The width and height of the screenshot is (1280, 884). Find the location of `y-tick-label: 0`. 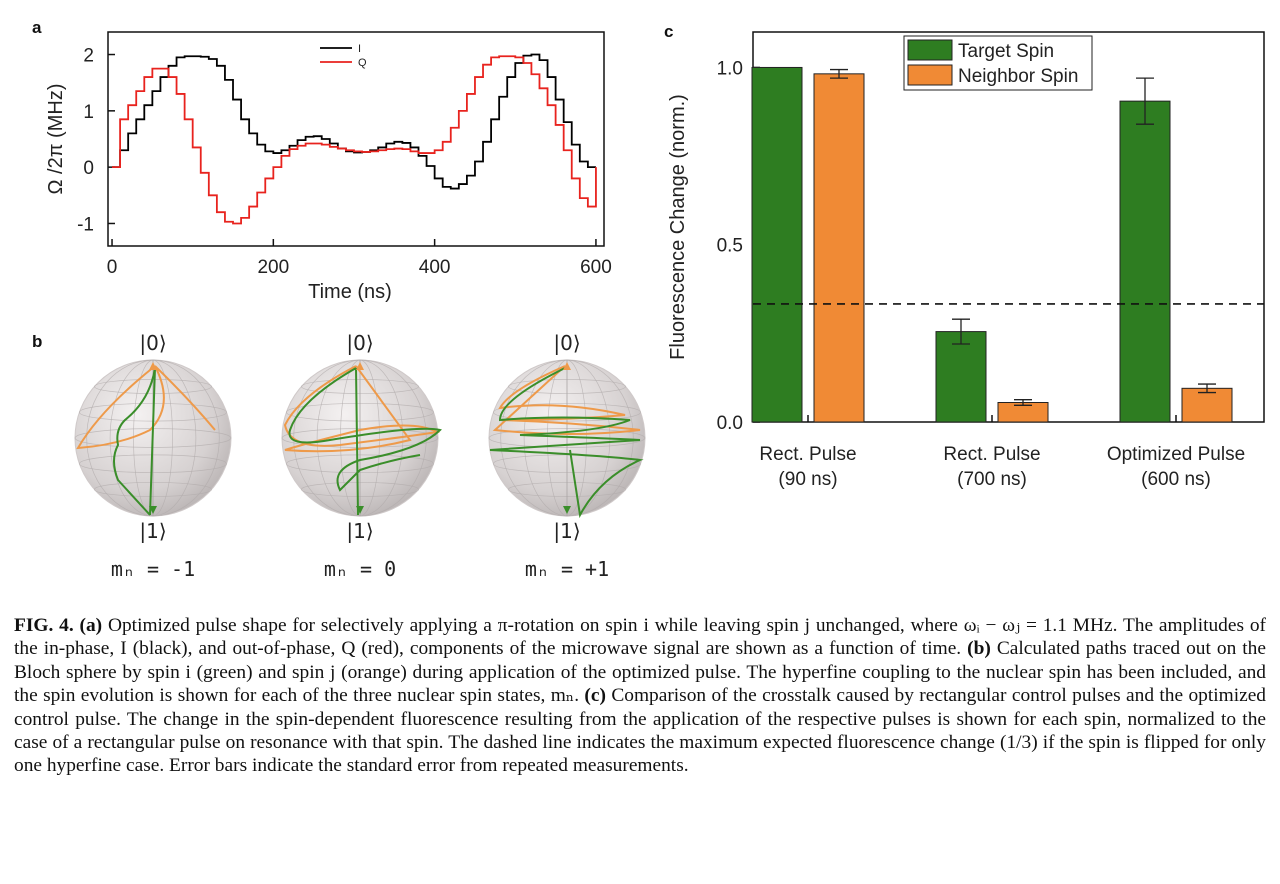

y-tick-label: 0 is located at coordinates (88, 168).